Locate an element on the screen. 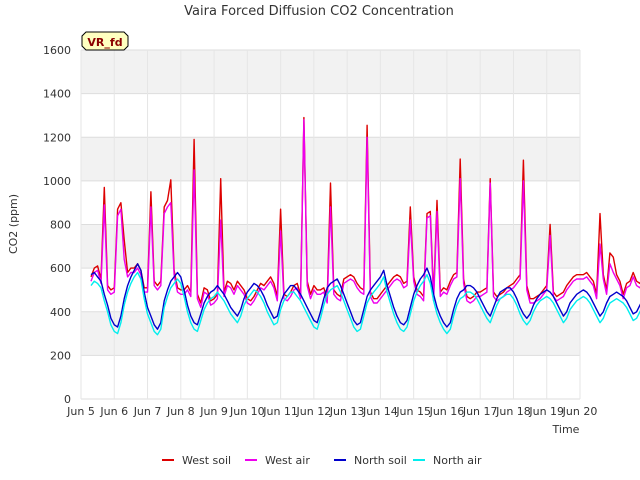 The width and height of the screenshot is (640, 480). site-badge: VR_fd is located at coordinates (105, 41).